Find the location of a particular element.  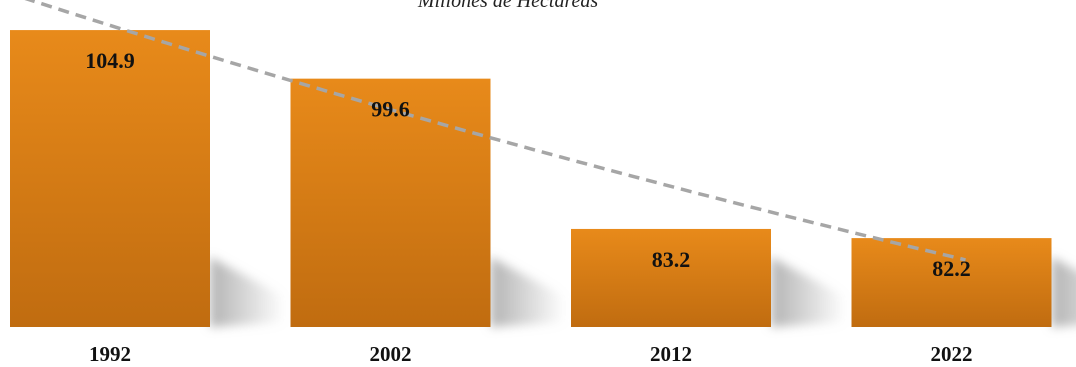

x-tick-2002: 2002 is located at coordinates (391, 354).